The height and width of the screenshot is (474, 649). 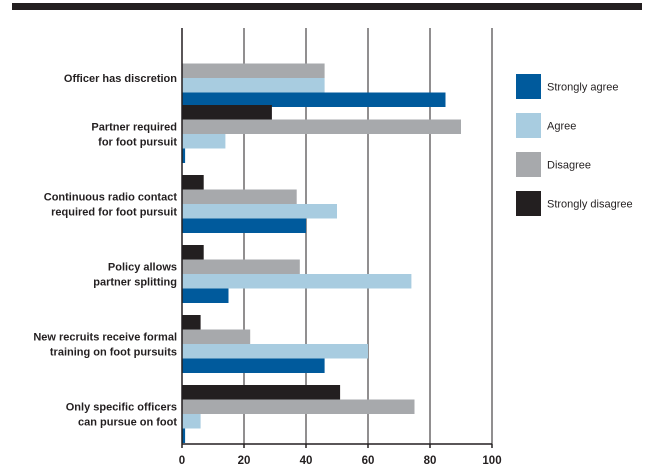 What do you see at coordinates (561, 127) in the screenshot?
I see `legend-label: Agree` at bounding box center [561, 127].